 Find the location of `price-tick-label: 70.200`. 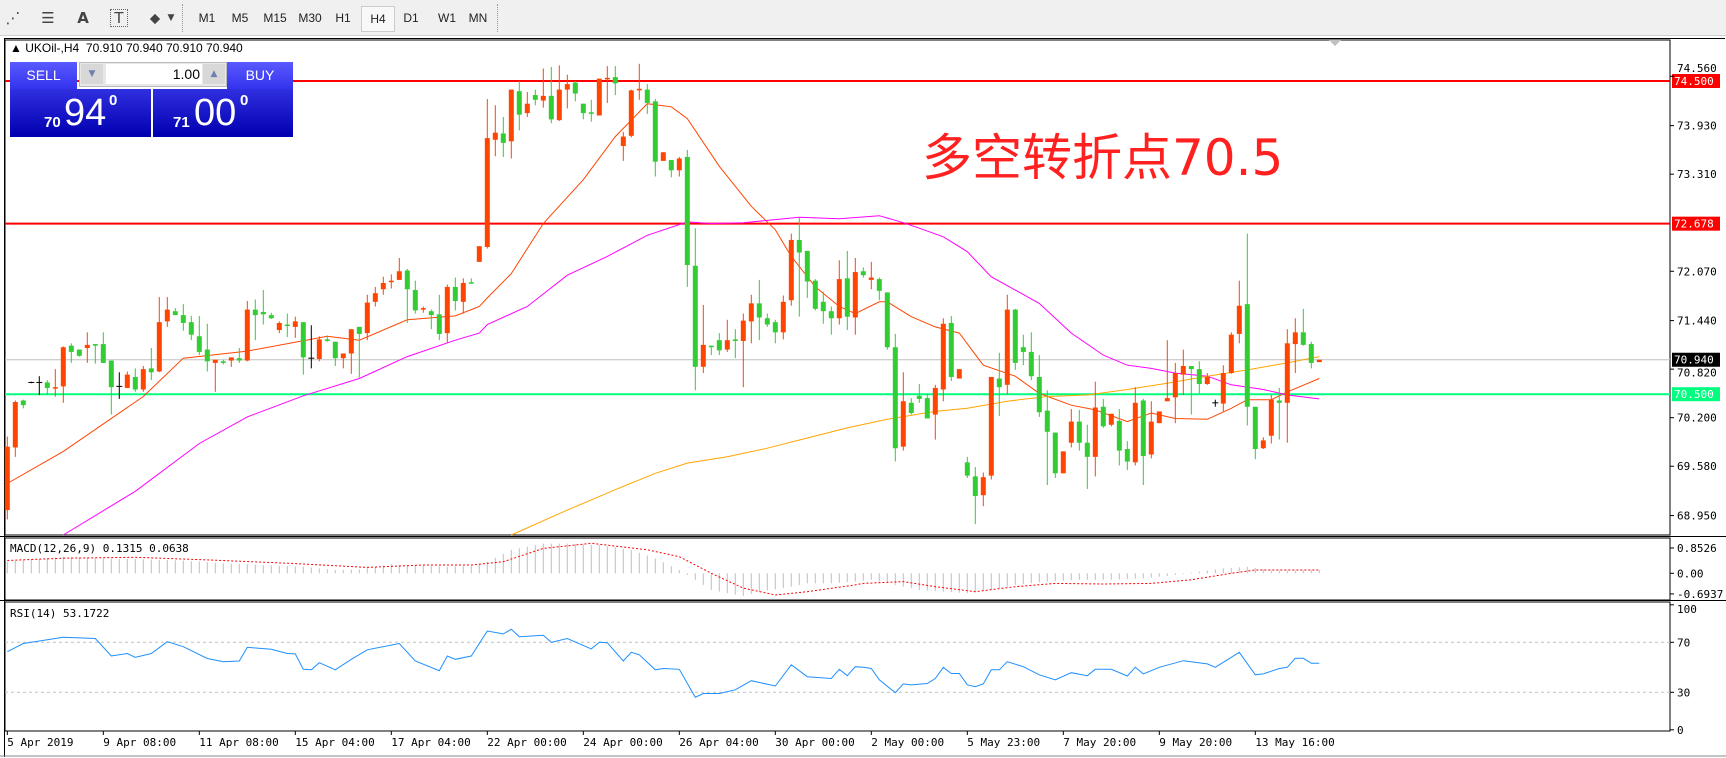

price-tick-label: 70.200 is located at coordinates (1697, 418).